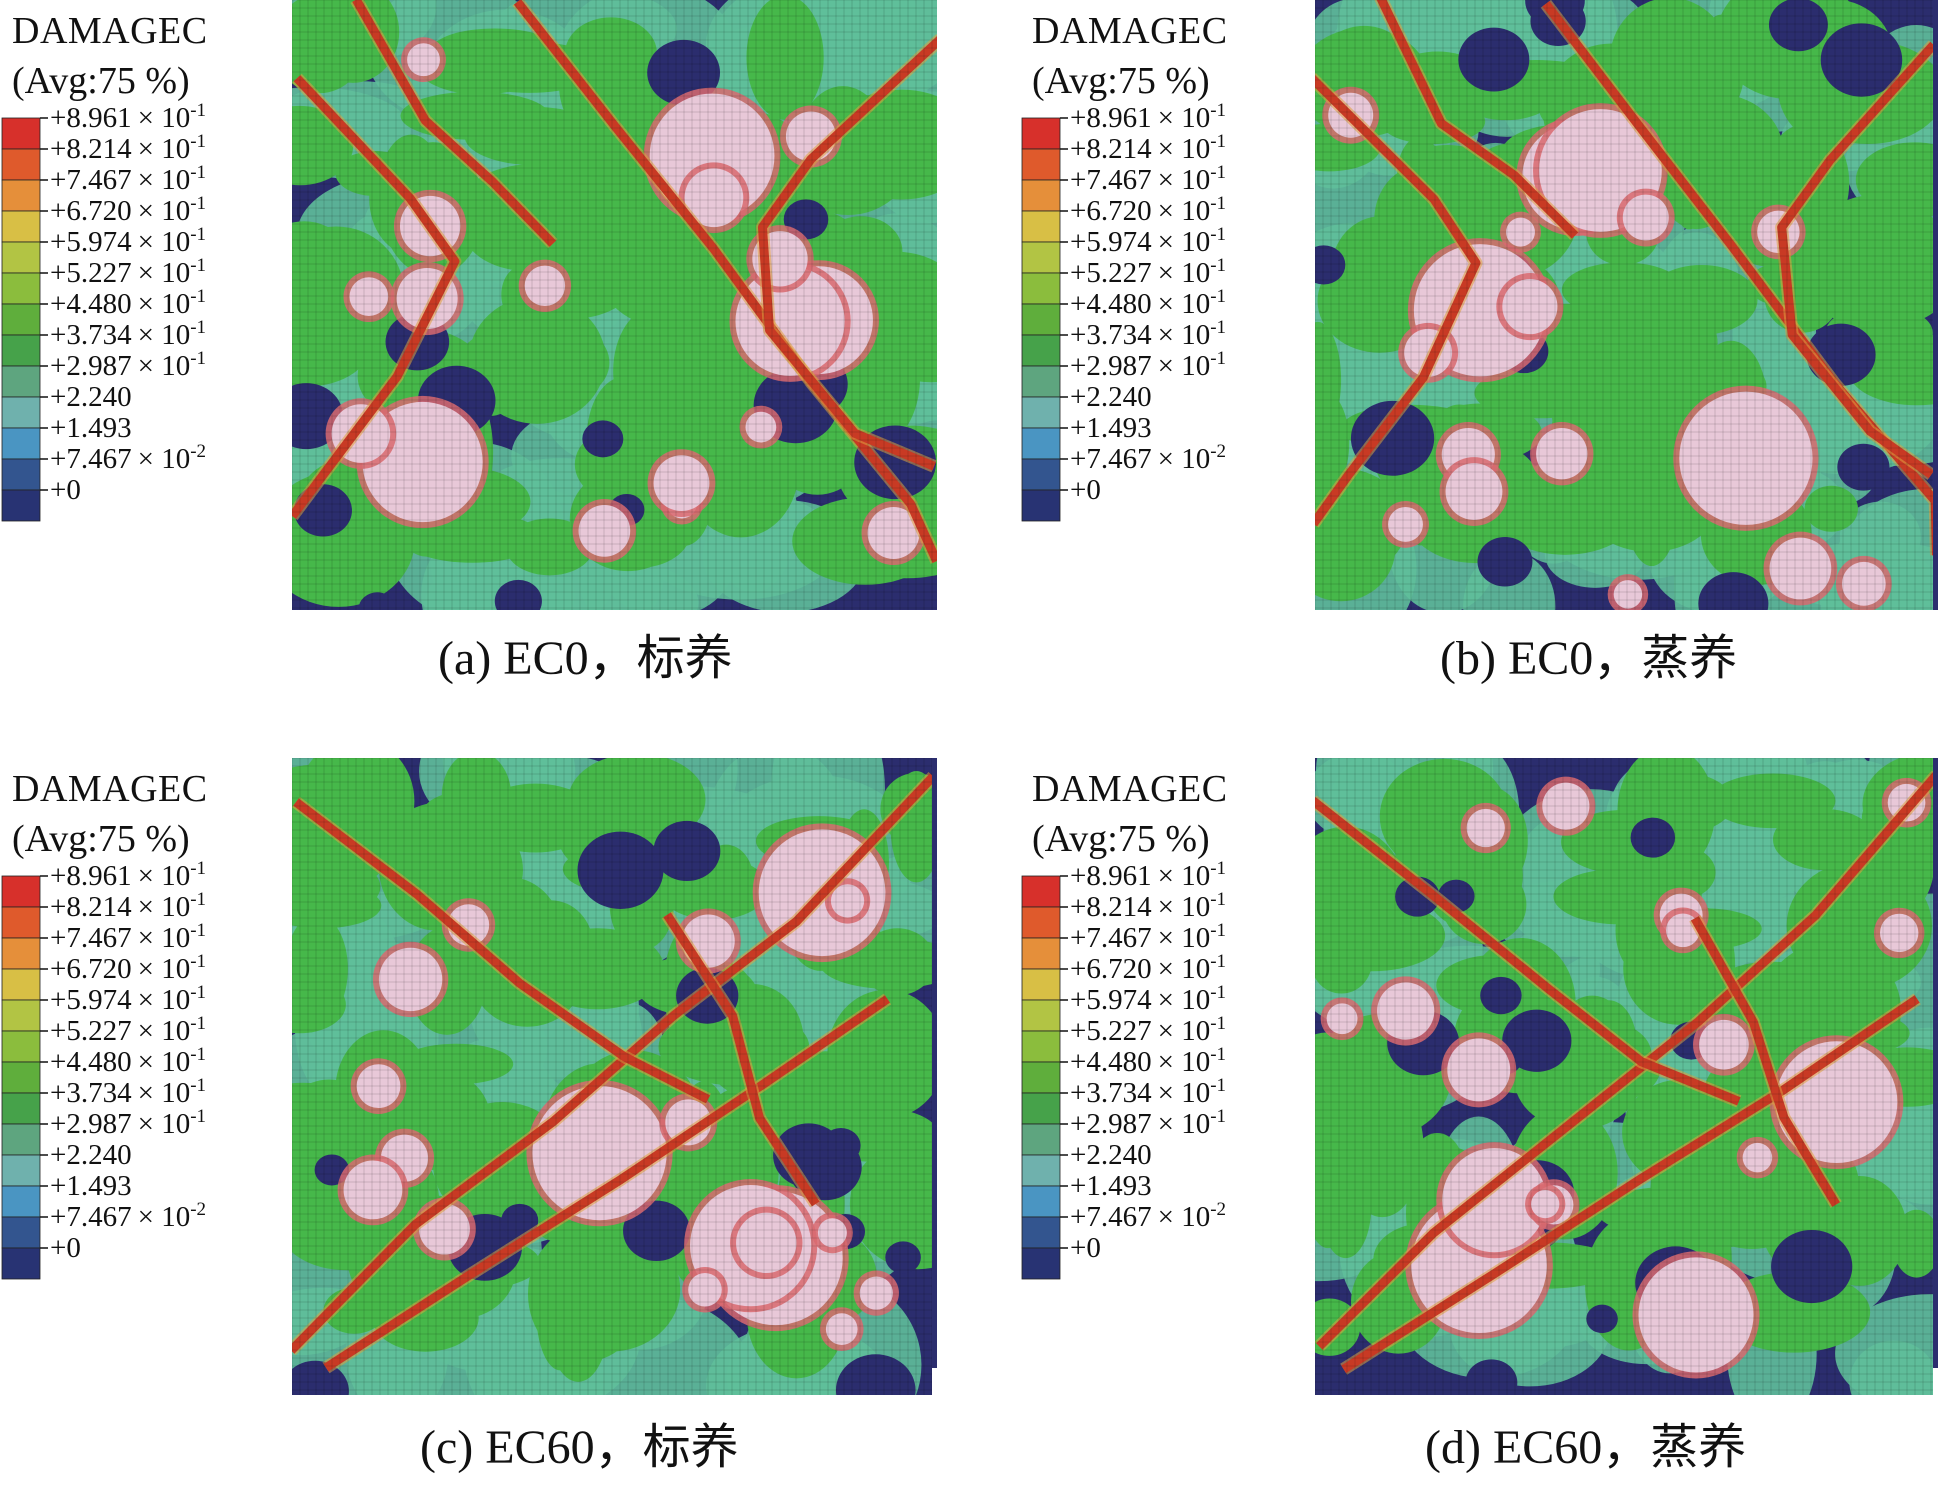 The width and height of the screenshot is (1938, 1488). What do you see at coordinates (110, 789) in the screenshot?
I see `legend-title: DAMAGEC` at bounding box center [110, 789].